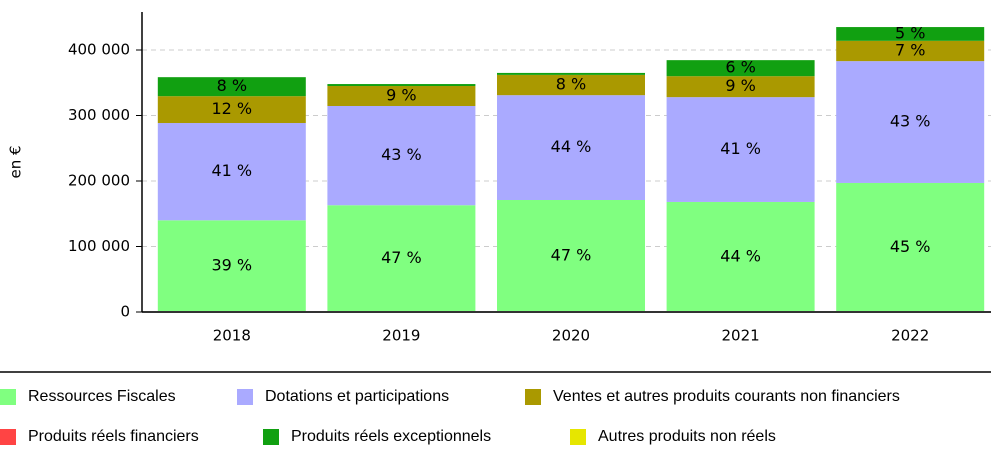  What do you see at coordinates (401, 336) in the screenshot?
I see `x-tick-label: 2019` at bounding box center [401, 336].